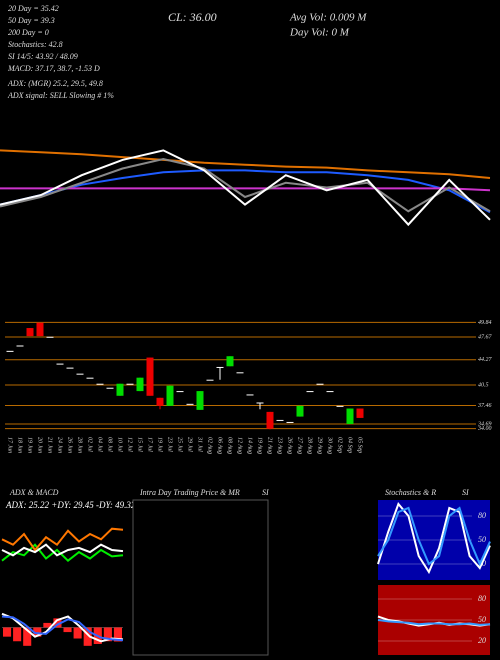 This screenshot has height=660, width=500. What do you see at coordinates (30, 445) in the screenshot?
I see `x-tick-label: 19 Jun` at bounding box center [30, 445].